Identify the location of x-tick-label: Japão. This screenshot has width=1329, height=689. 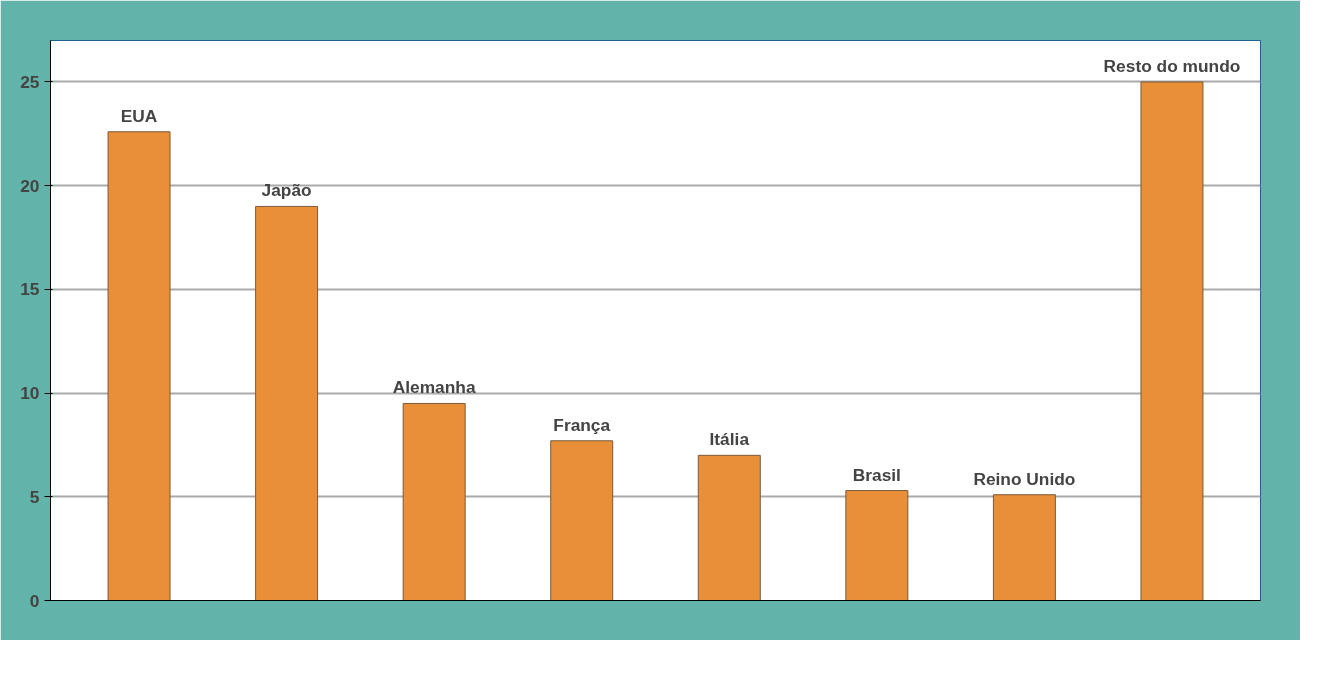
(286, 190).